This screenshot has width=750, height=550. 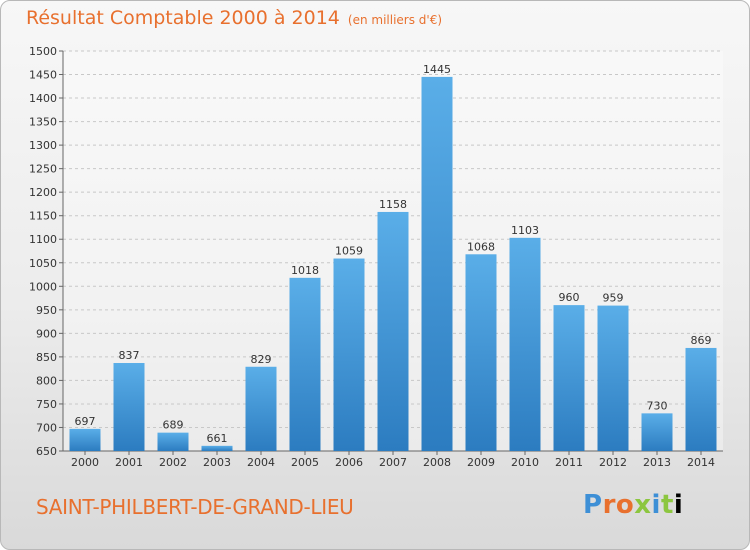 What do you see at coordinates (643, 505) in the screenshot?
I see `logo-letter: x` at bounding box center [643, 505].